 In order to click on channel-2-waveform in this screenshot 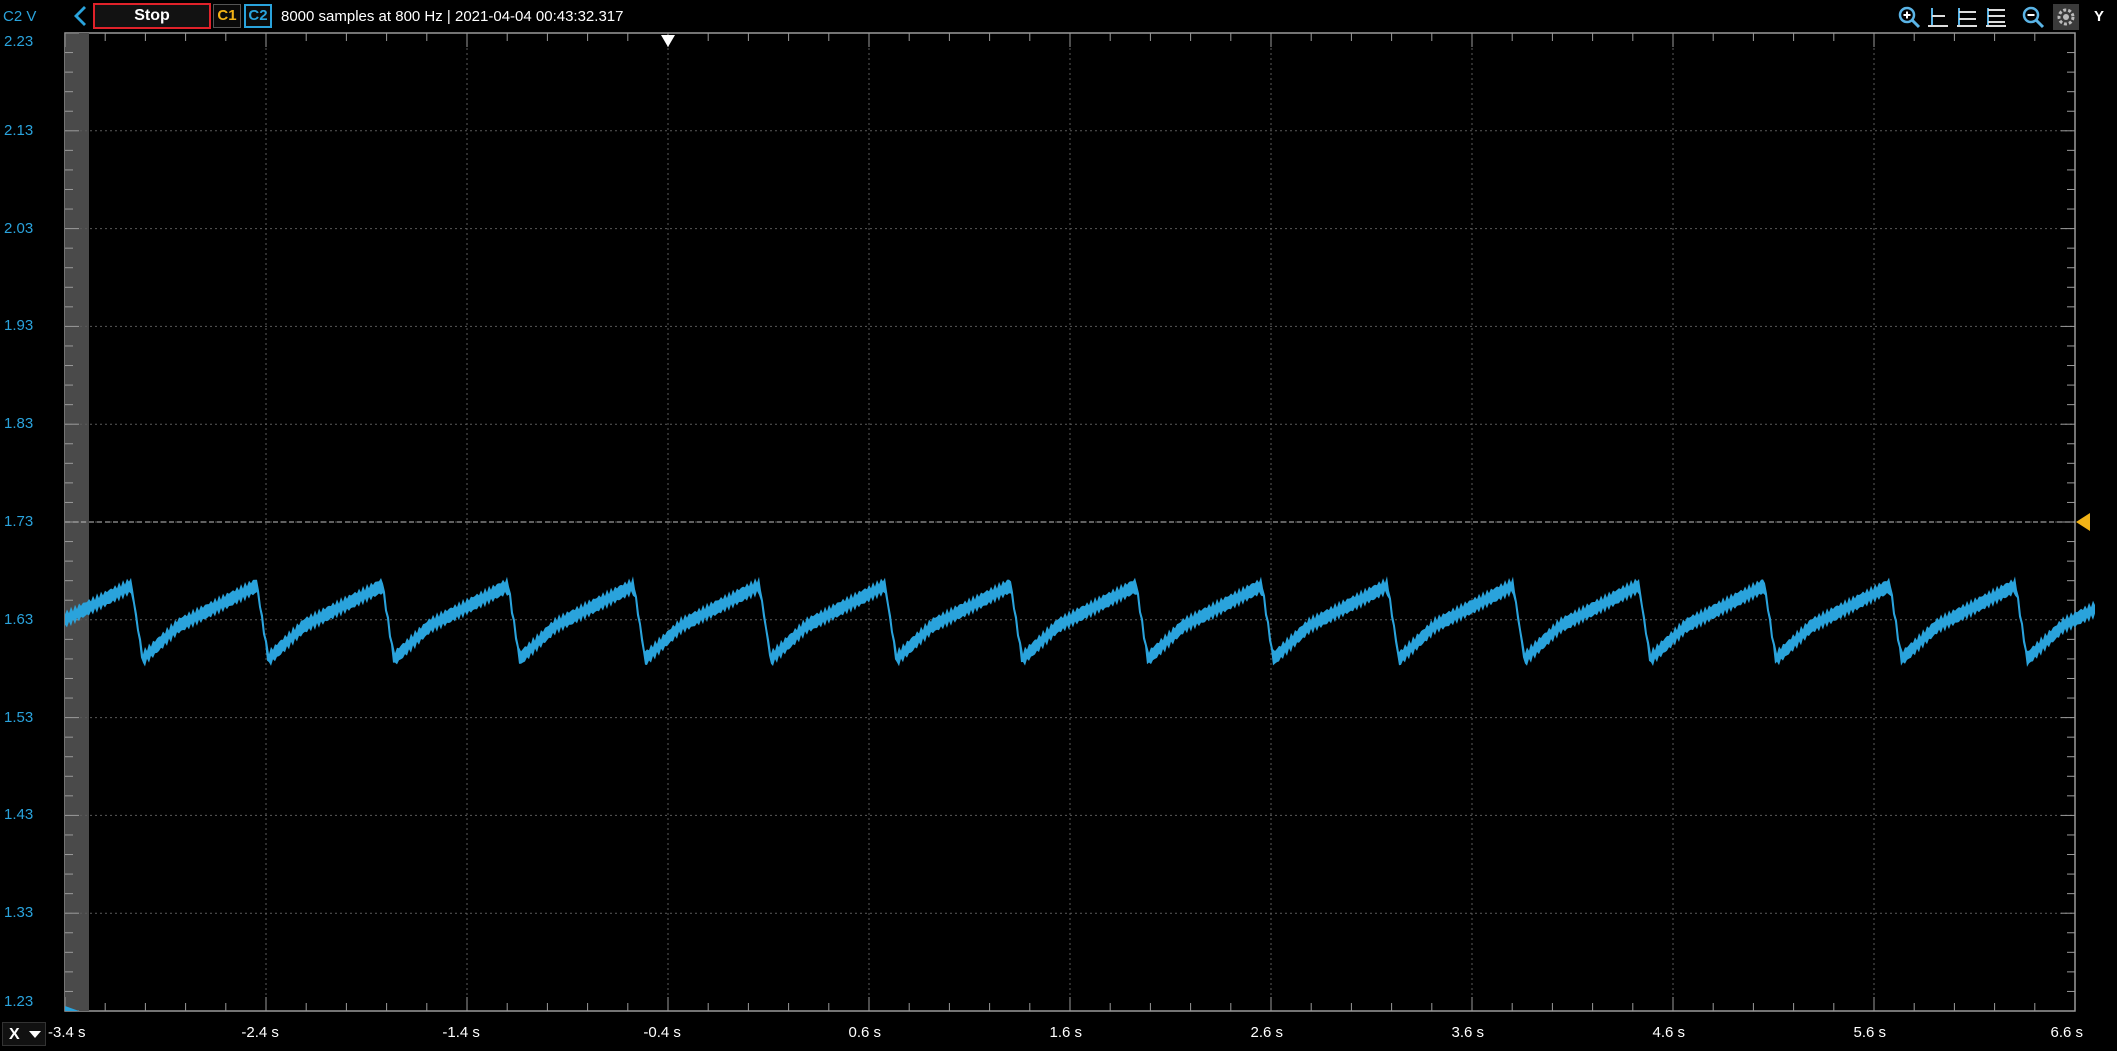, I will do `click(1080, 621)`.